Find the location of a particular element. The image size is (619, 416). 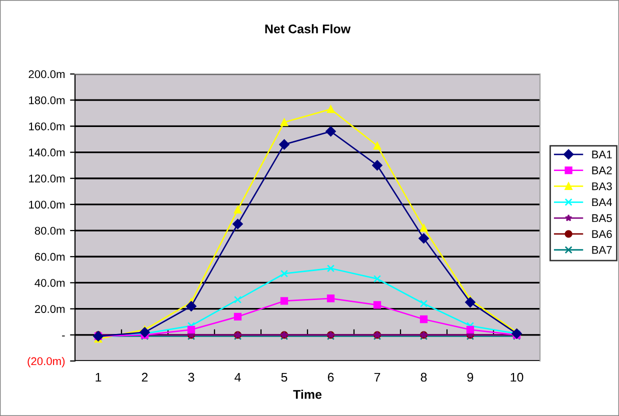

y-tick-label: 60.0m is located at coordinates (49, 256).